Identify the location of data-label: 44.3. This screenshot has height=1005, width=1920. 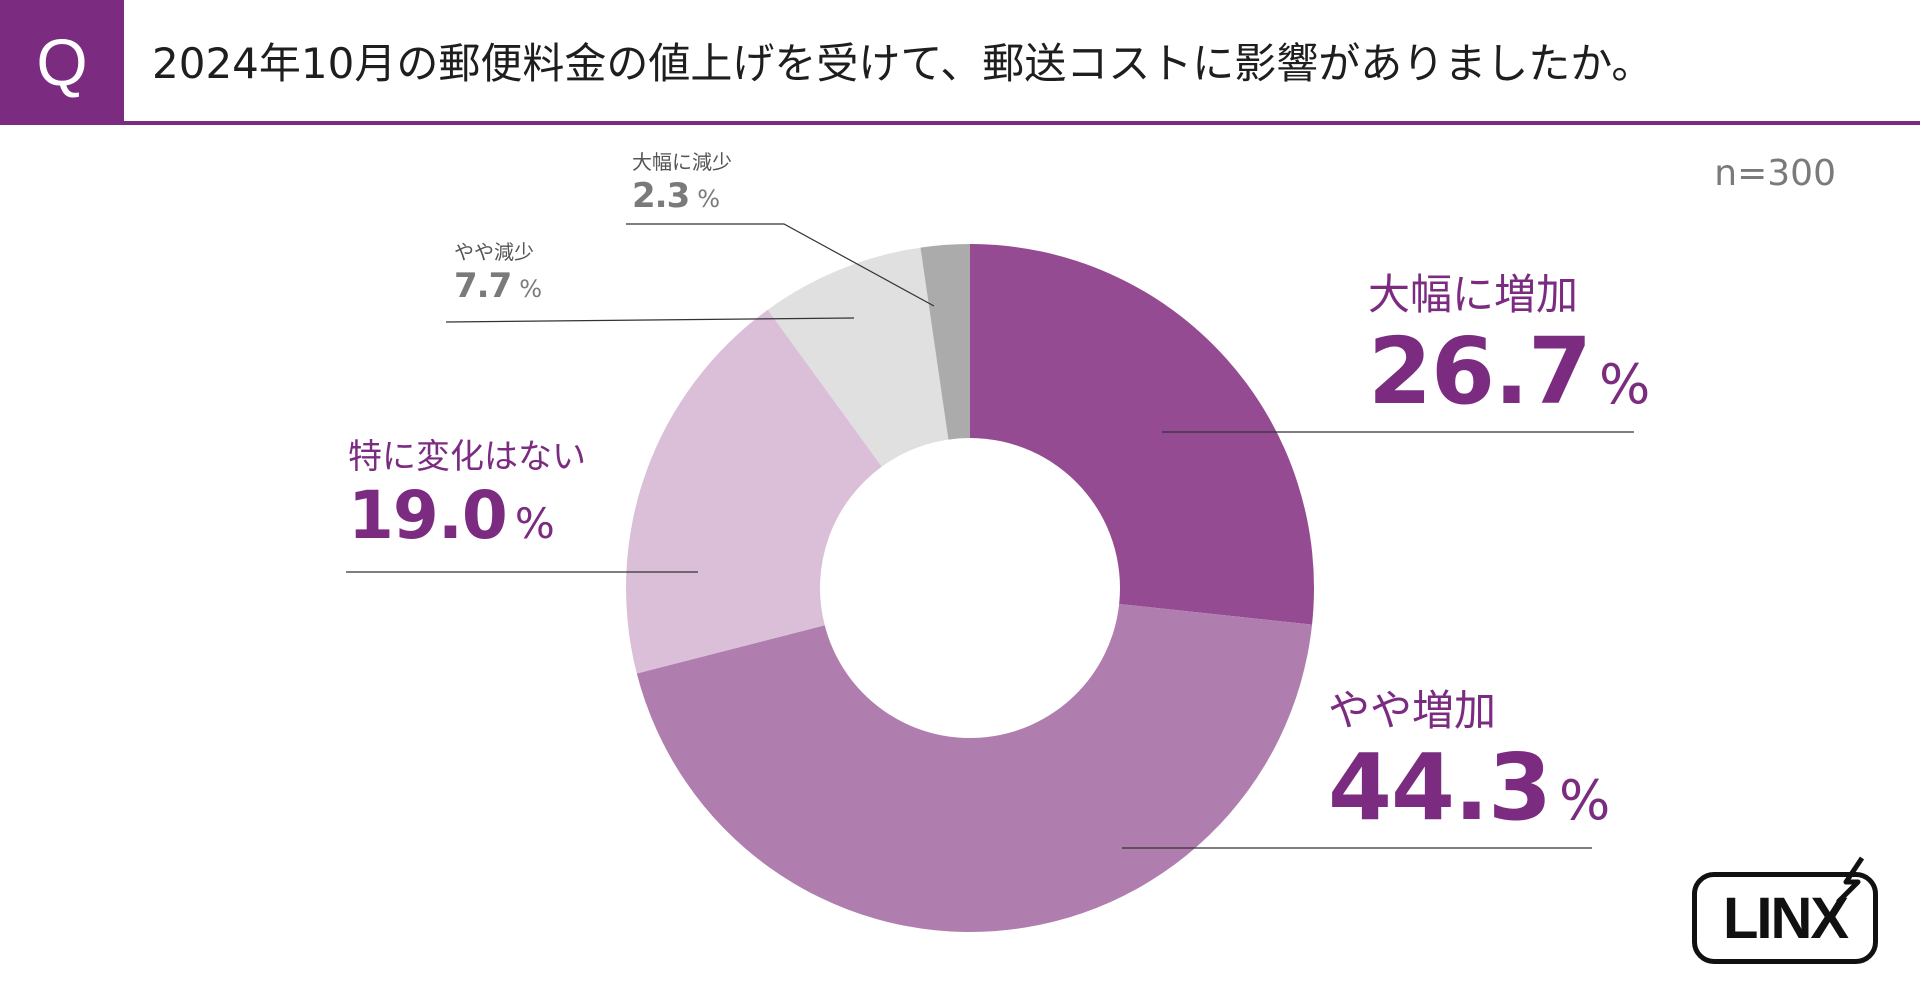
(1440, 787).